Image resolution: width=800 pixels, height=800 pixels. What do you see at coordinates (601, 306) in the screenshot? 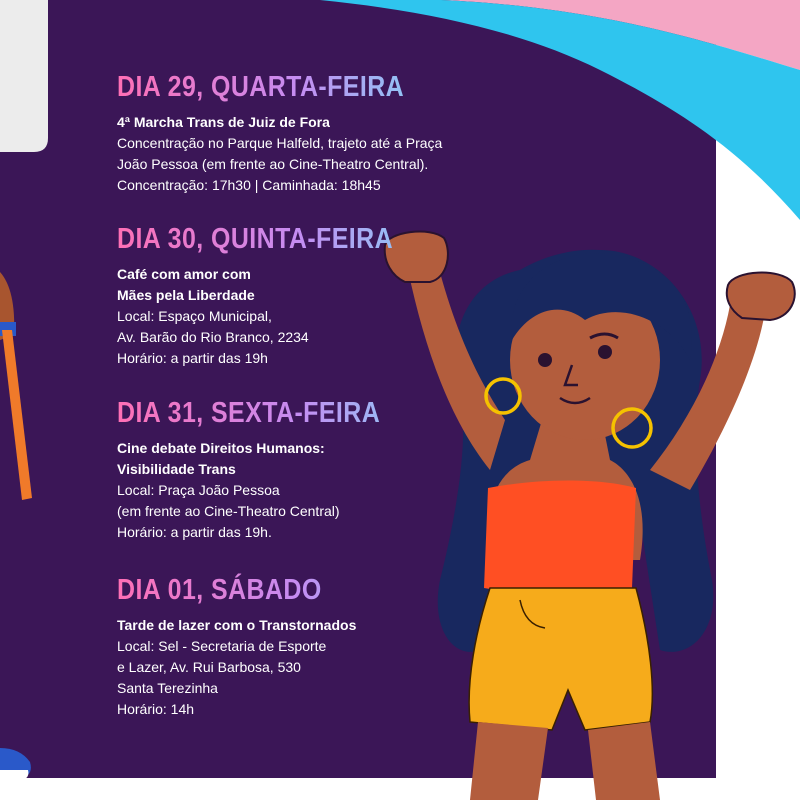
I see `hair-front` at bounding box center [601, 306].